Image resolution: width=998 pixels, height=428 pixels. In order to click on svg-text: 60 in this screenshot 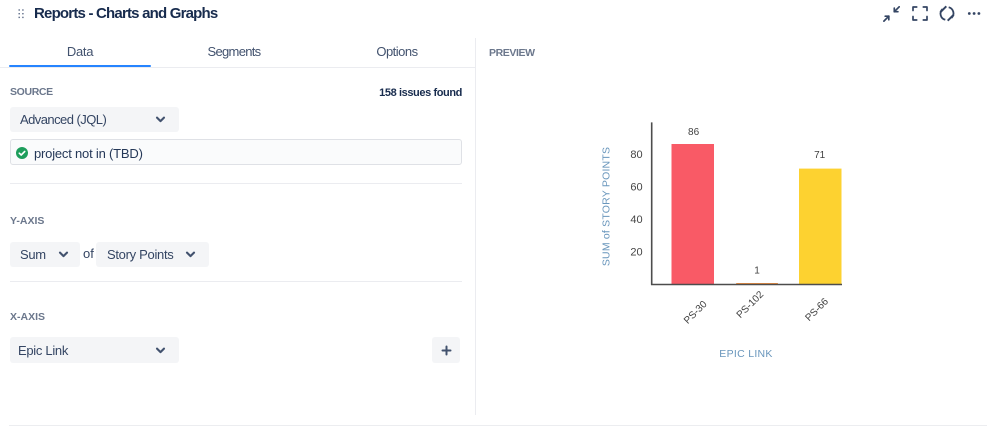, I will do `click(636, 187)`.